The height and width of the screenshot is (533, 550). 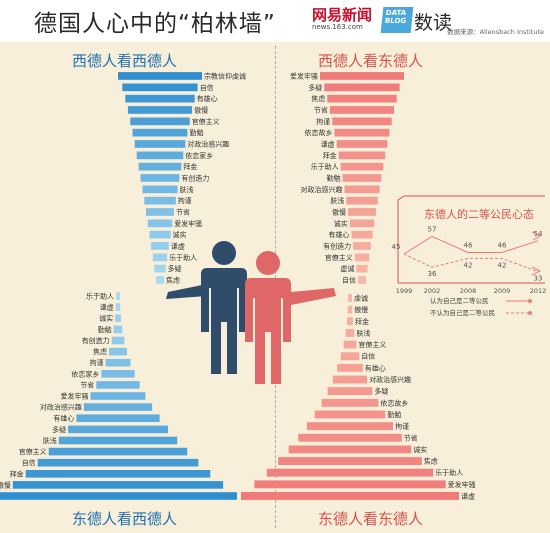 What do you see at coordinates (107, 307) in the screenshot?
I see `bottom-left-label: 谦虚` at bounding box center [107, 307].